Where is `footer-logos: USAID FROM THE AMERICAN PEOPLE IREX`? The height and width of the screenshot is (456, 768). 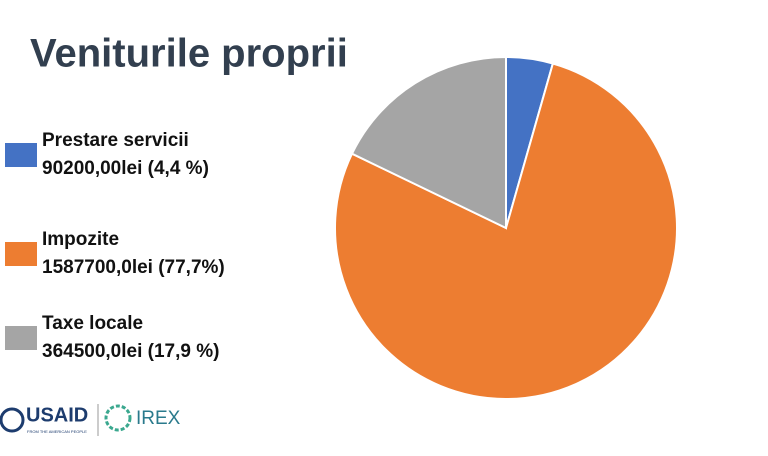 footer-logos: USAID FROM THE AMERICAN PEOPLE IREX is located at coordinates (90, 420).